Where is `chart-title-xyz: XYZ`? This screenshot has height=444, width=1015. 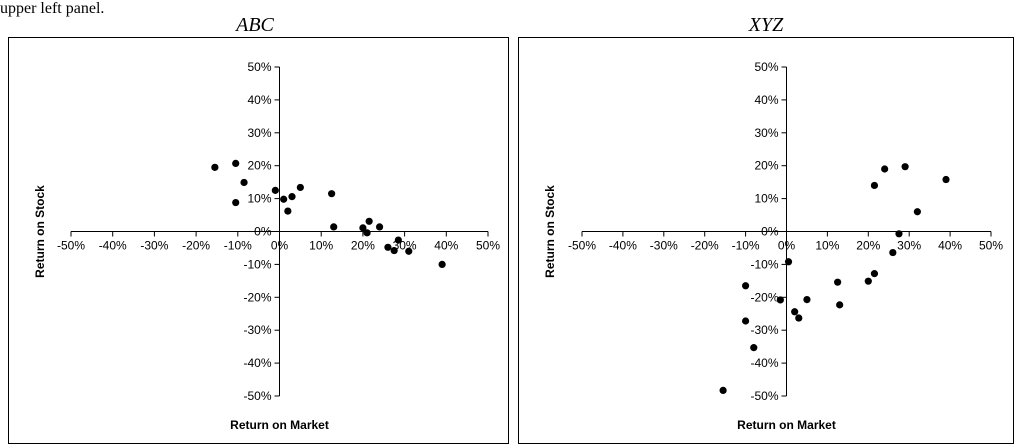
chart-title-xyz: XYZ is located at coordinates (766, 25).